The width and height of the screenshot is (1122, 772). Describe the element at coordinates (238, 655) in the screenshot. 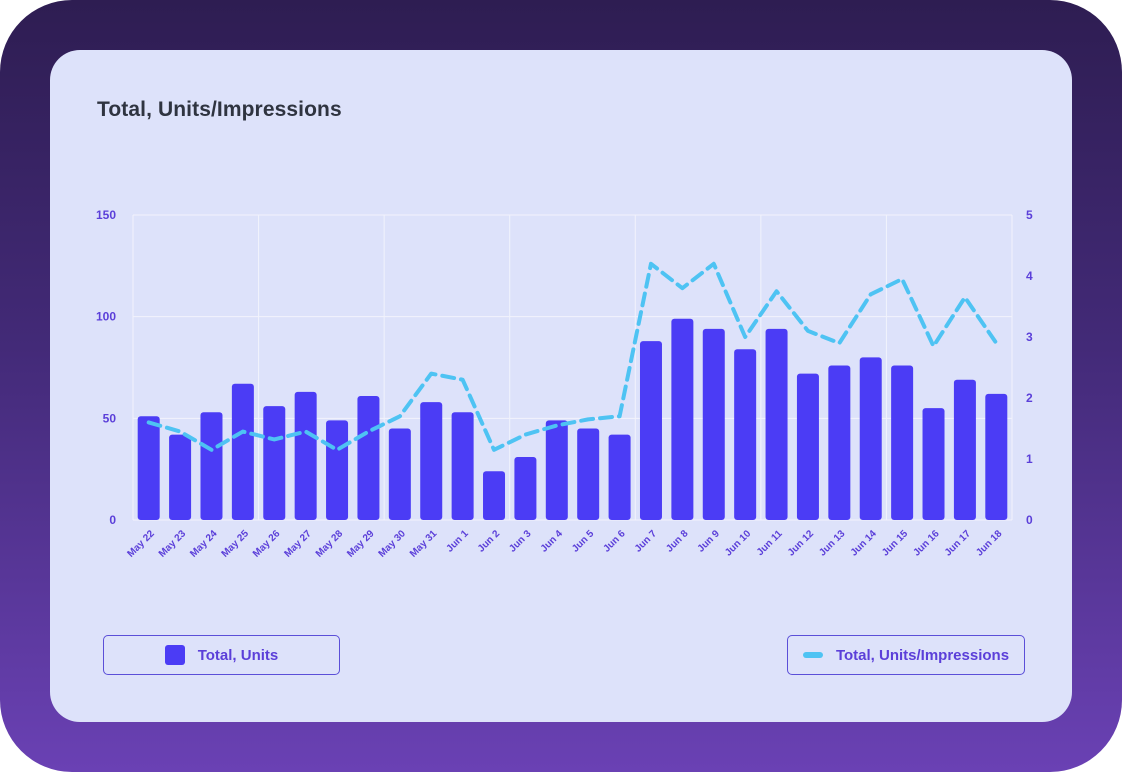

I see `legend-label-units: Total, Units` at that location.